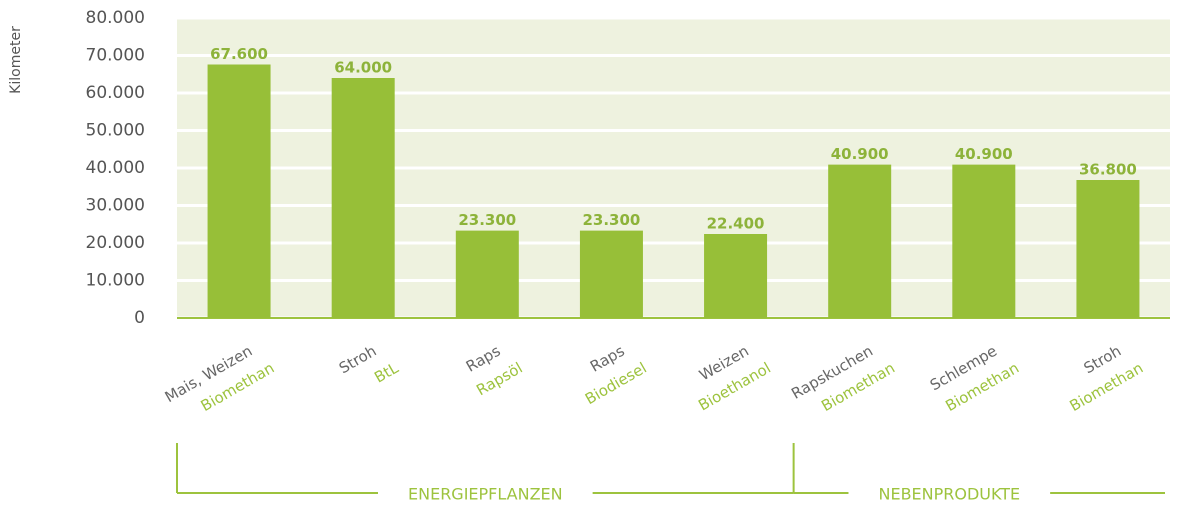  What do you see at coordinates (736, 224) in the screenshot?
I see `value-label: 22.400` at bounding box center [736, 224].